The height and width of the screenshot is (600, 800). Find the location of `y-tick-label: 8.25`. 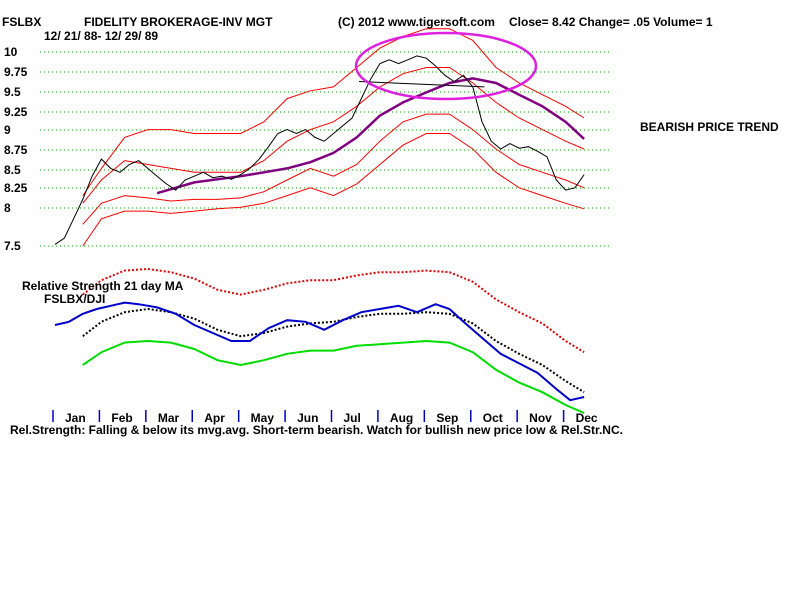

y-tick-label: 8.25 is located at coordinates (16, 188).